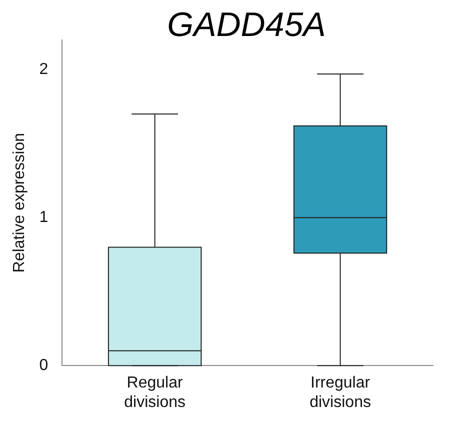 The width and height of the screenshot is (453, 424). Describe the element at coordinates (155, 392) in the screenshot. I see `x-tick-label: Regular divisions` at that location.